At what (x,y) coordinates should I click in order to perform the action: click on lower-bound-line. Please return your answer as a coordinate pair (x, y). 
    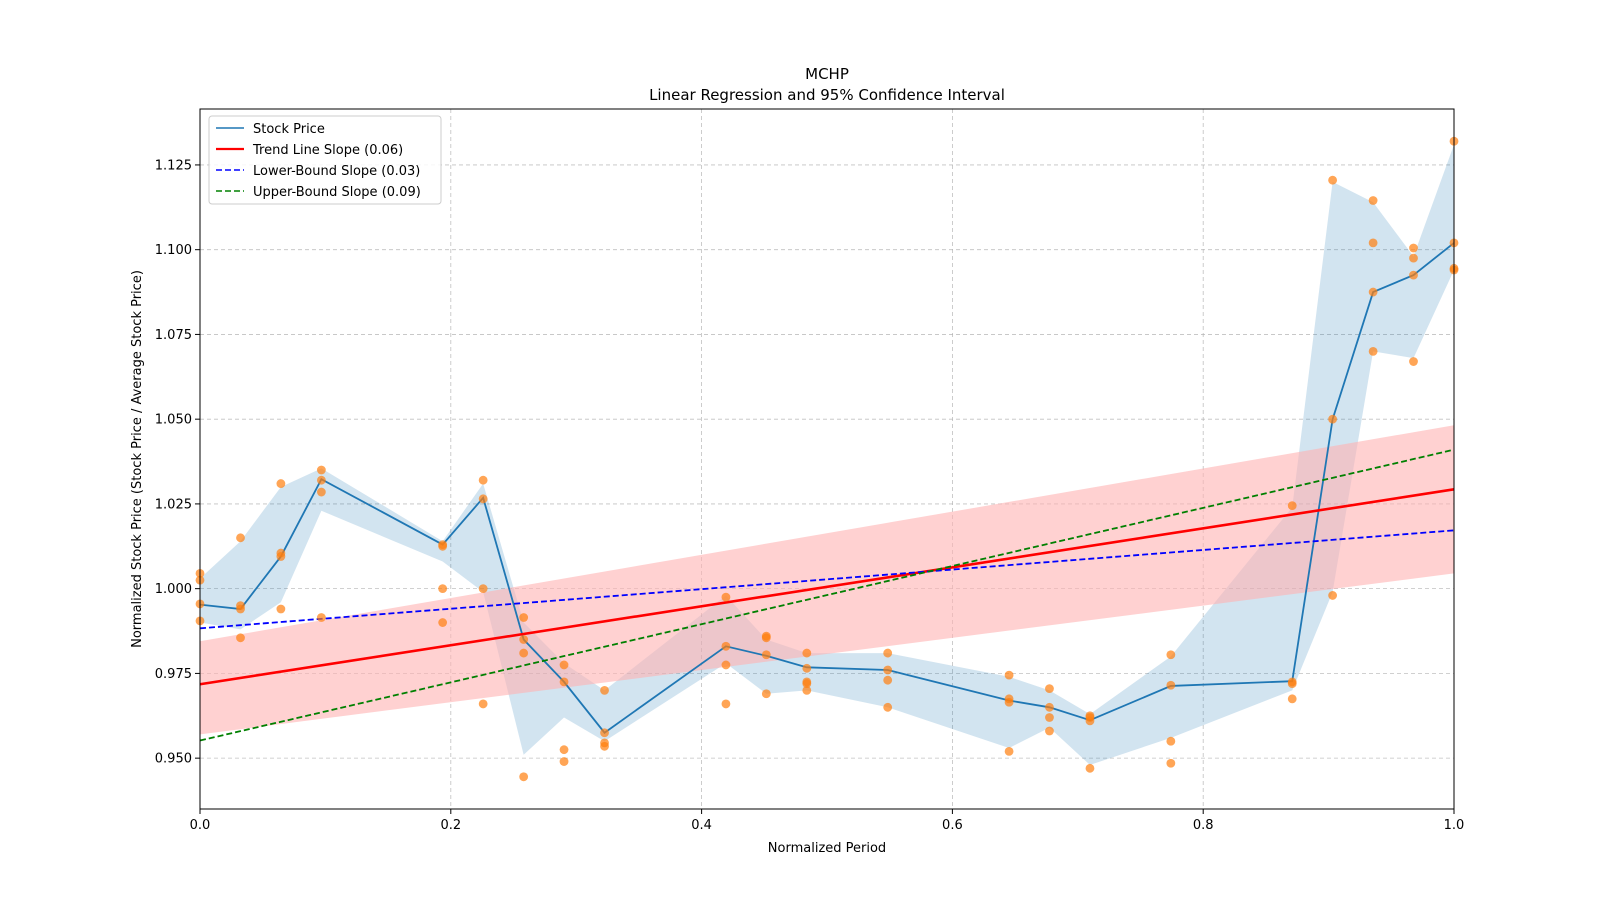
    Looking at the image, I should click on (827, 579).